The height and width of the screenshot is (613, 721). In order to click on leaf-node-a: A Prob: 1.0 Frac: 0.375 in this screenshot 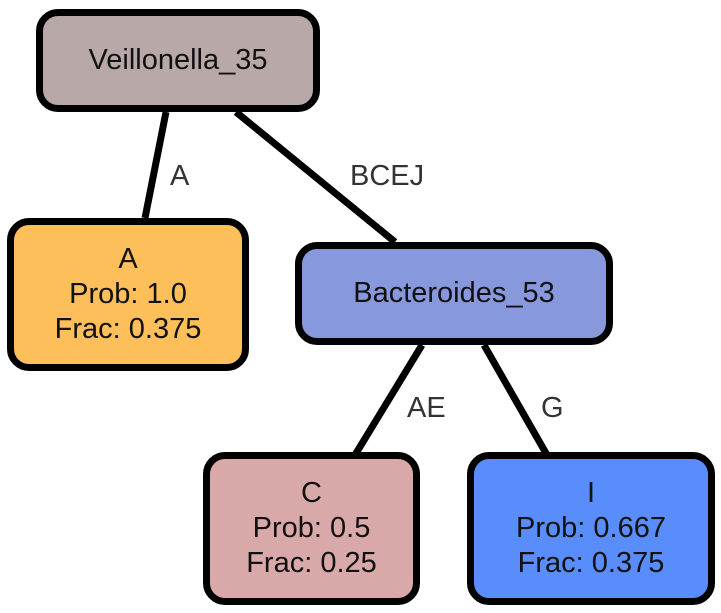, I will do `click(128, 294)`.